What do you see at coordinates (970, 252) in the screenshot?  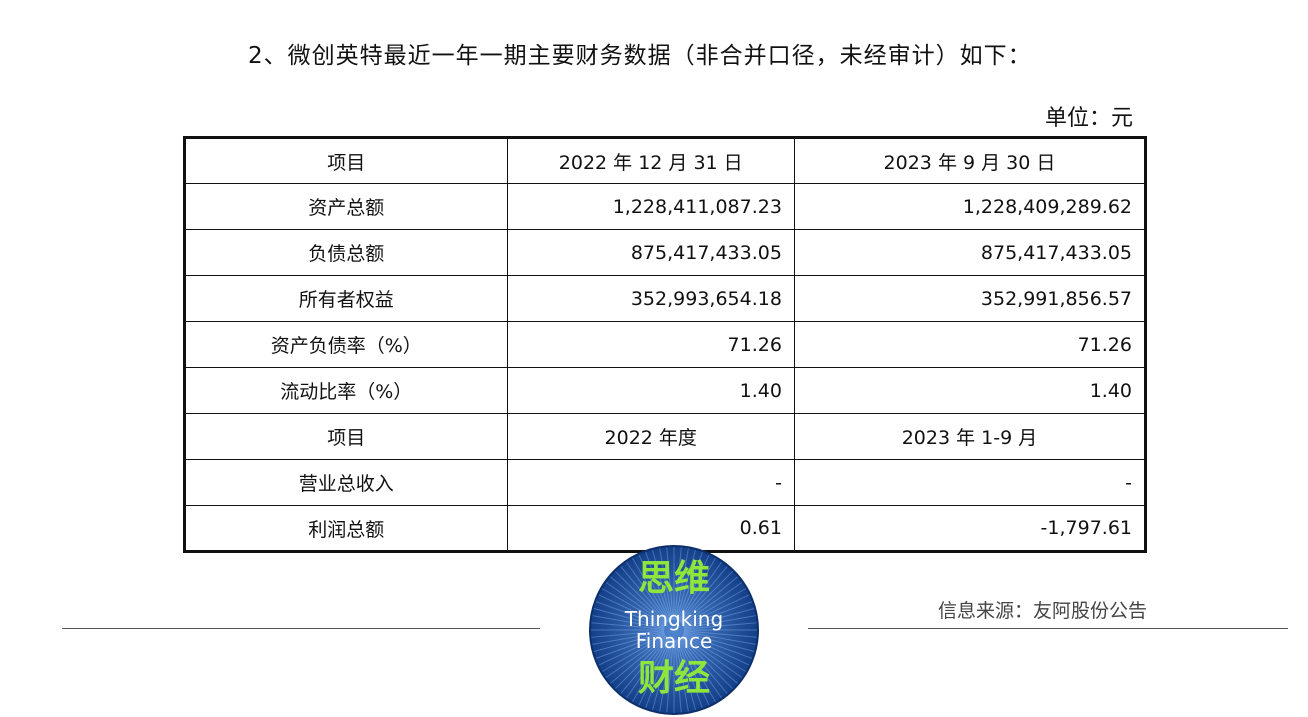 I see `value-cell-2023: 875,417,433.05` at bounding box center [970, 252].